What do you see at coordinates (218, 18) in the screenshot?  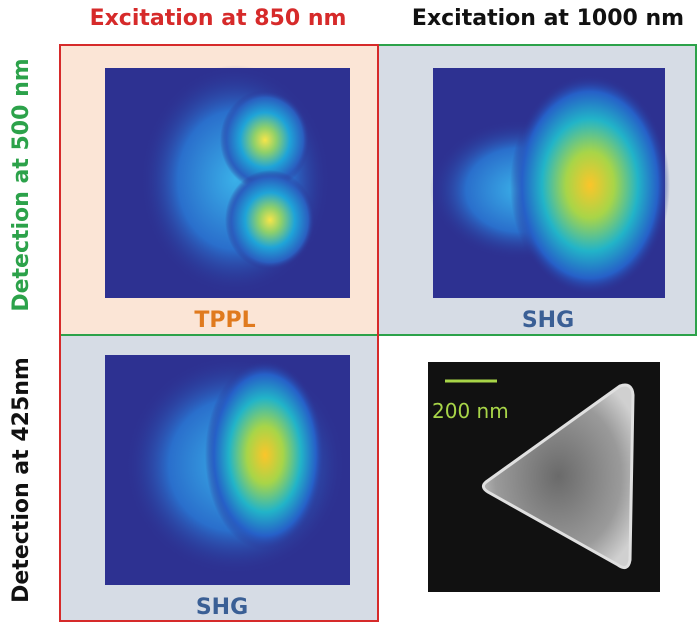 I see `column-header: Excitation at 850 nm` at bounding box center [218, 18].